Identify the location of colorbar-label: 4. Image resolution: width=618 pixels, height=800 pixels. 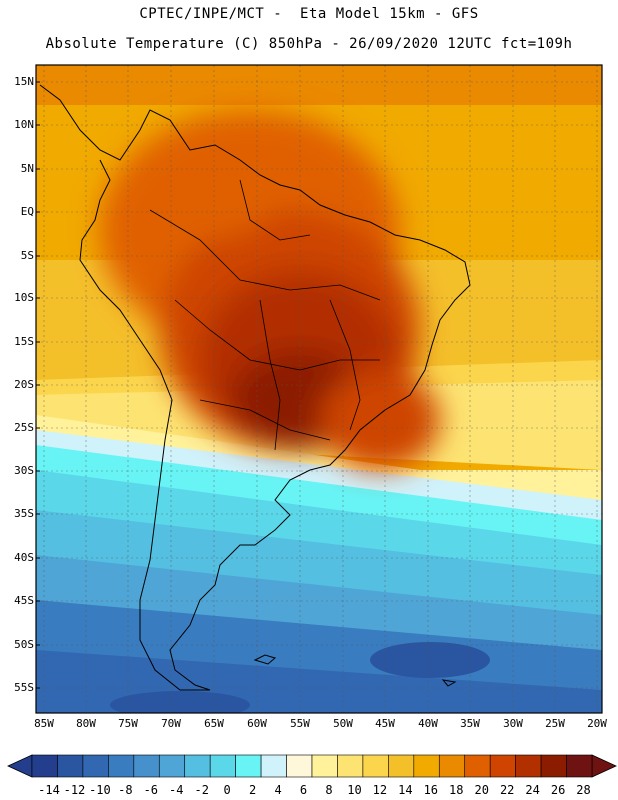
(278, 790).